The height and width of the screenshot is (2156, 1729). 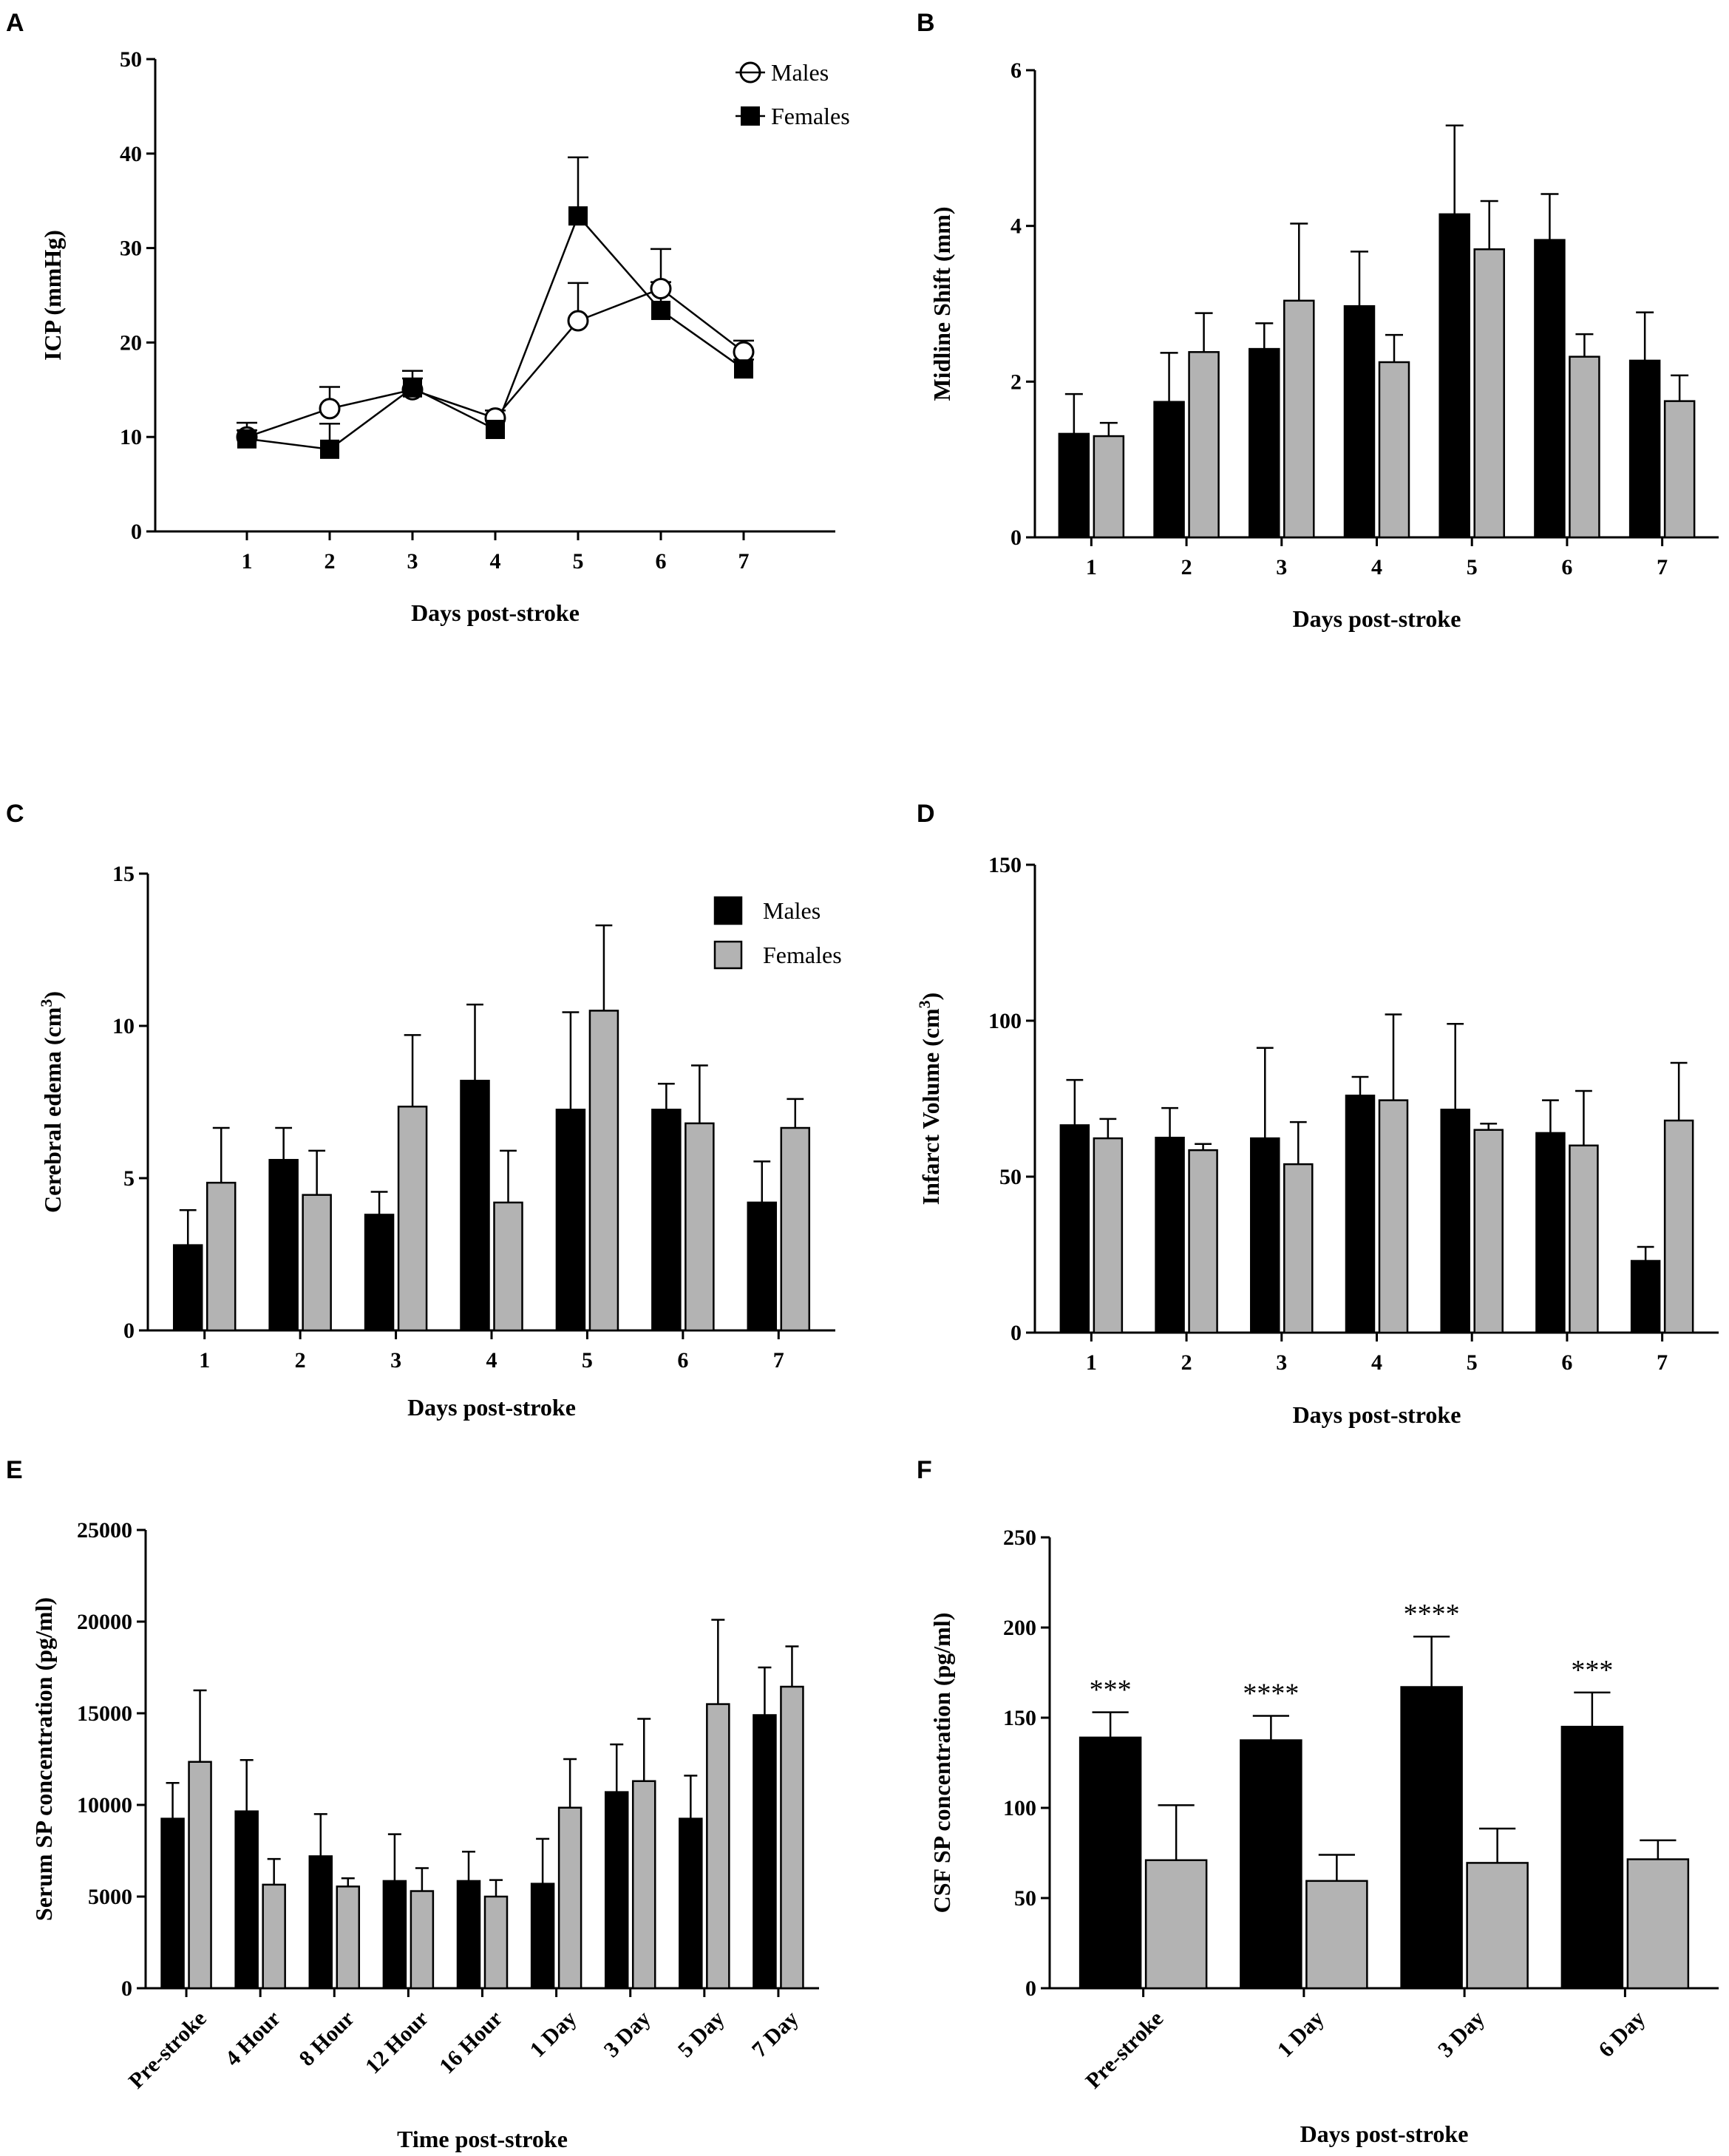 What do you see at coordinates (1124, 2049) in the screenshot?
I see `x-tick-label: Pre-stroke` at bounding box center [1124, 2049].